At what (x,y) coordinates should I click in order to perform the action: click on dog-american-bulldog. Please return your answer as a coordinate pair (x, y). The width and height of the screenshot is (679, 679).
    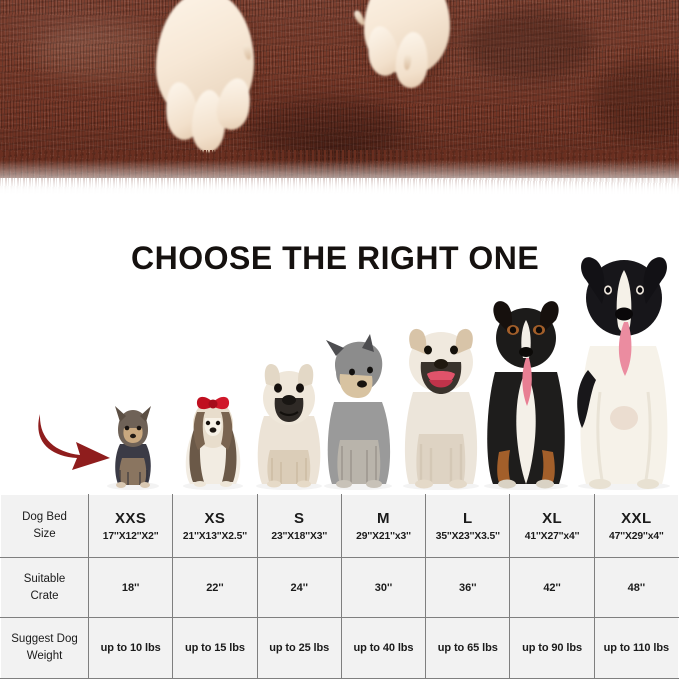
    Looking at the image, I should click on (441, 399).